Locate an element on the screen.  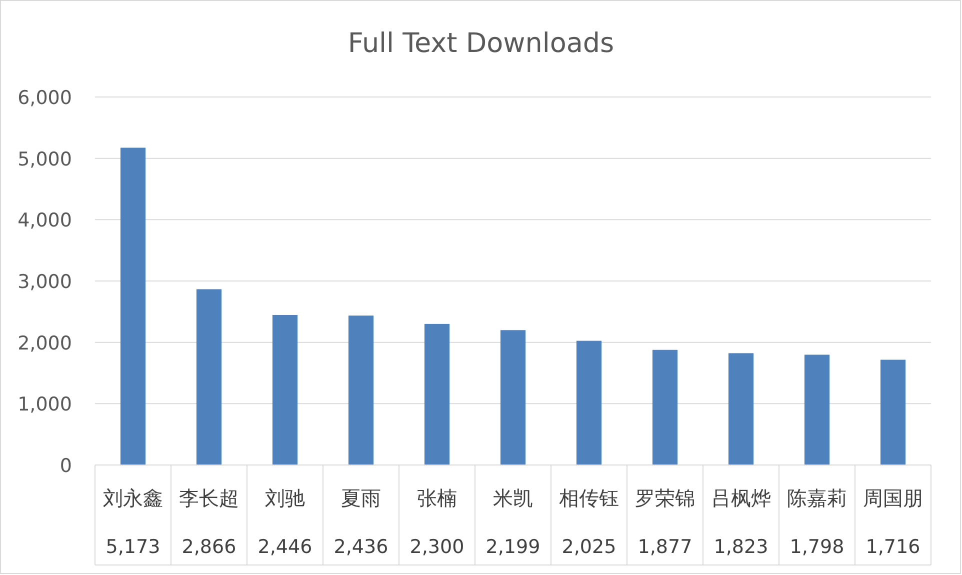
data-label: 2,300 is located at coordinates (437, 547).